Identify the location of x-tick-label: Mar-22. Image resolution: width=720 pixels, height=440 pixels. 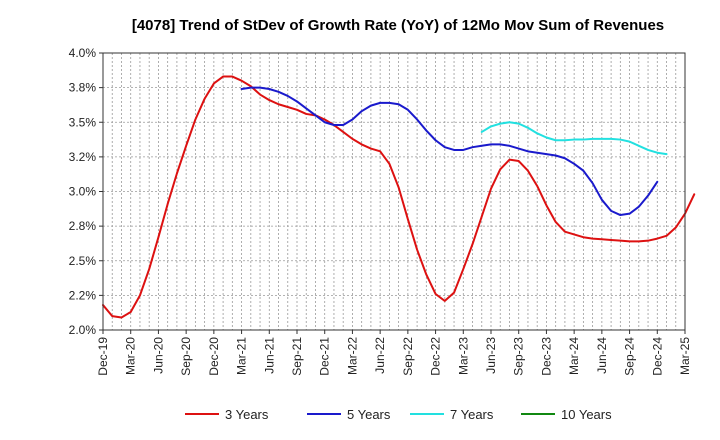
(352, 356).